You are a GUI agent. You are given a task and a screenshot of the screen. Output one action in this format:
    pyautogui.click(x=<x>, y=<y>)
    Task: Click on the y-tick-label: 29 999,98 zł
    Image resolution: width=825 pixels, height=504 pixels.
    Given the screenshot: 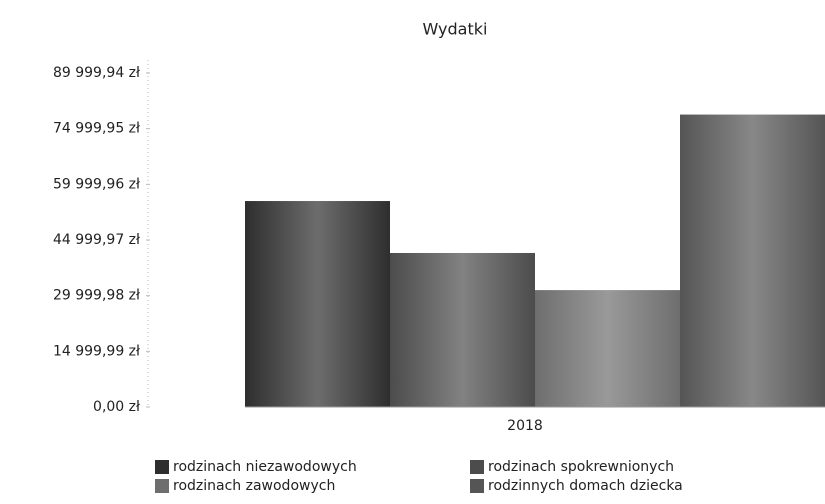 What is the action you would take?
    pyautogui.click(x=96, y=296)
    